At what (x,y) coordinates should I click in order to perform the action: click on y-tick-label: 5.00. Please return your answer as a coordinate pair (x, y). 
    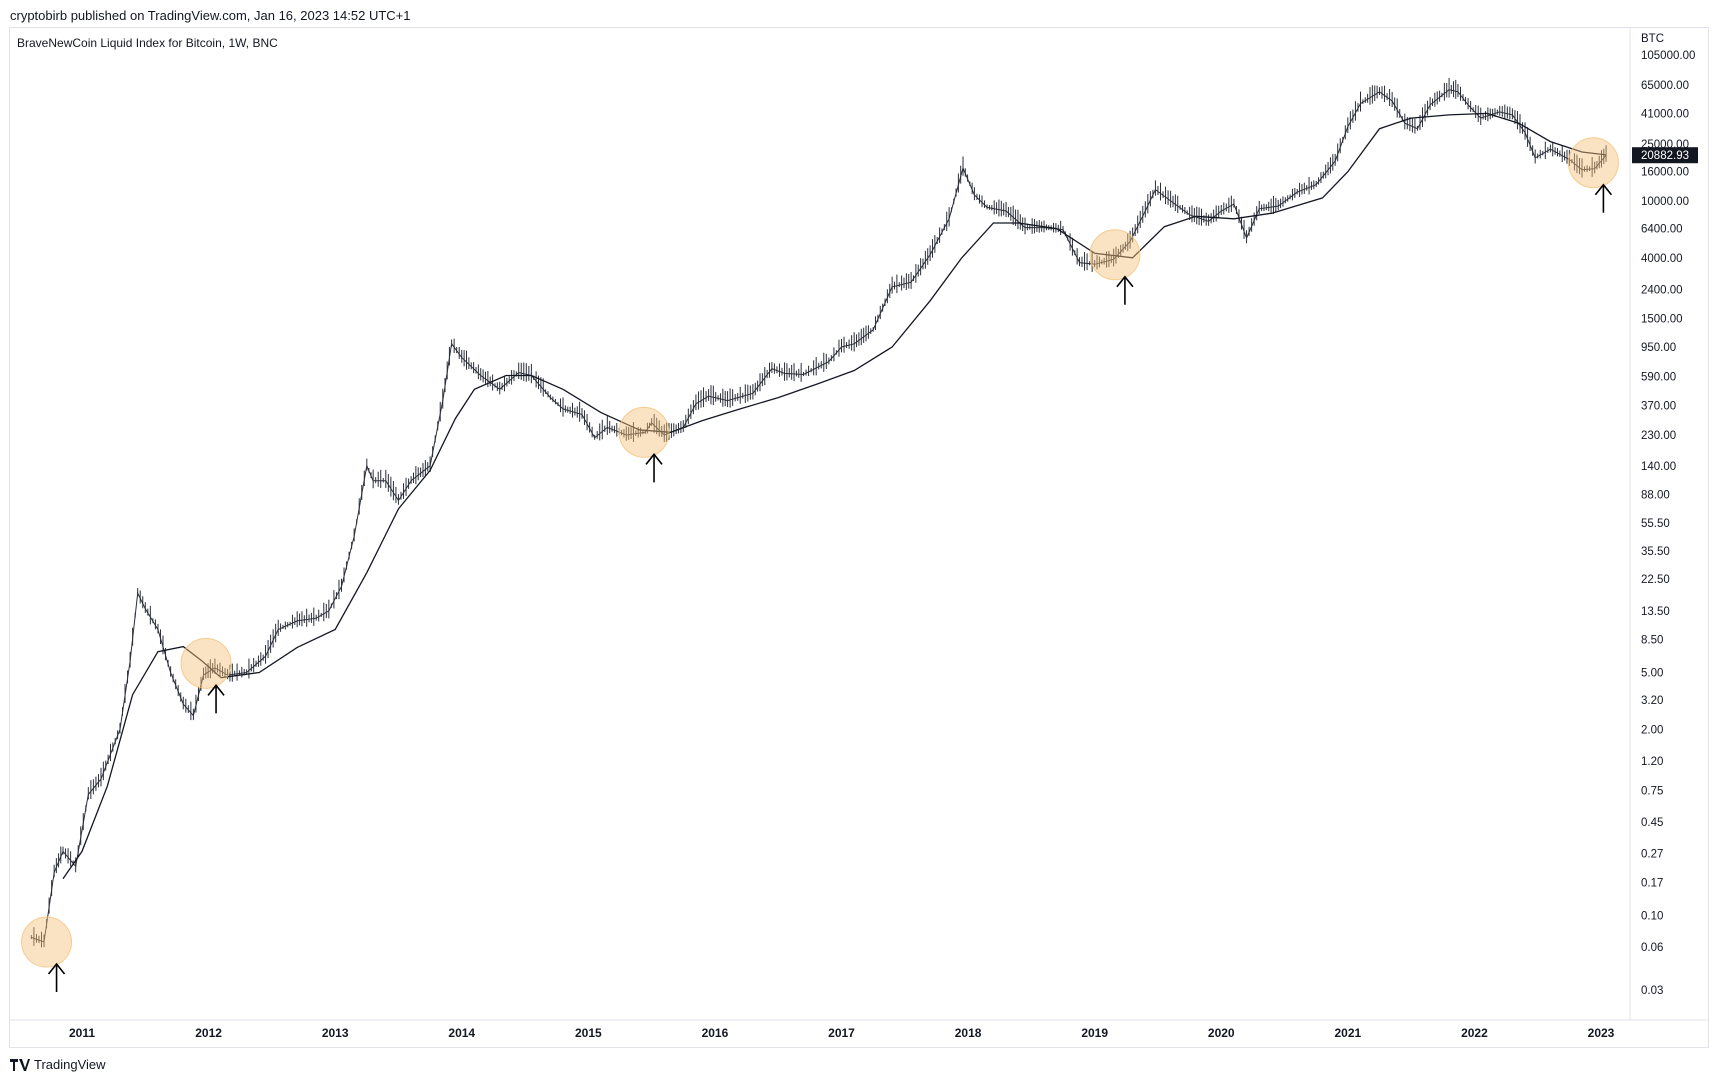
    Looking at the image, I should click on (1652, 674).